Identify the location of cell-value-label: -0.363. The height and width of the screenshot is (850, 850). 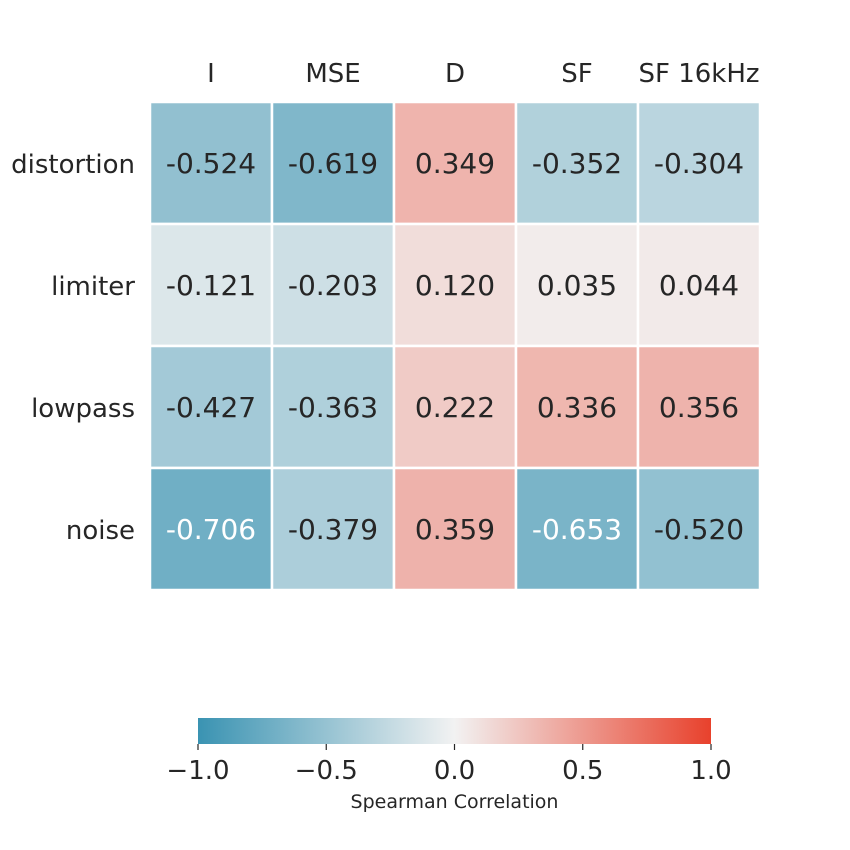
(333, 407).